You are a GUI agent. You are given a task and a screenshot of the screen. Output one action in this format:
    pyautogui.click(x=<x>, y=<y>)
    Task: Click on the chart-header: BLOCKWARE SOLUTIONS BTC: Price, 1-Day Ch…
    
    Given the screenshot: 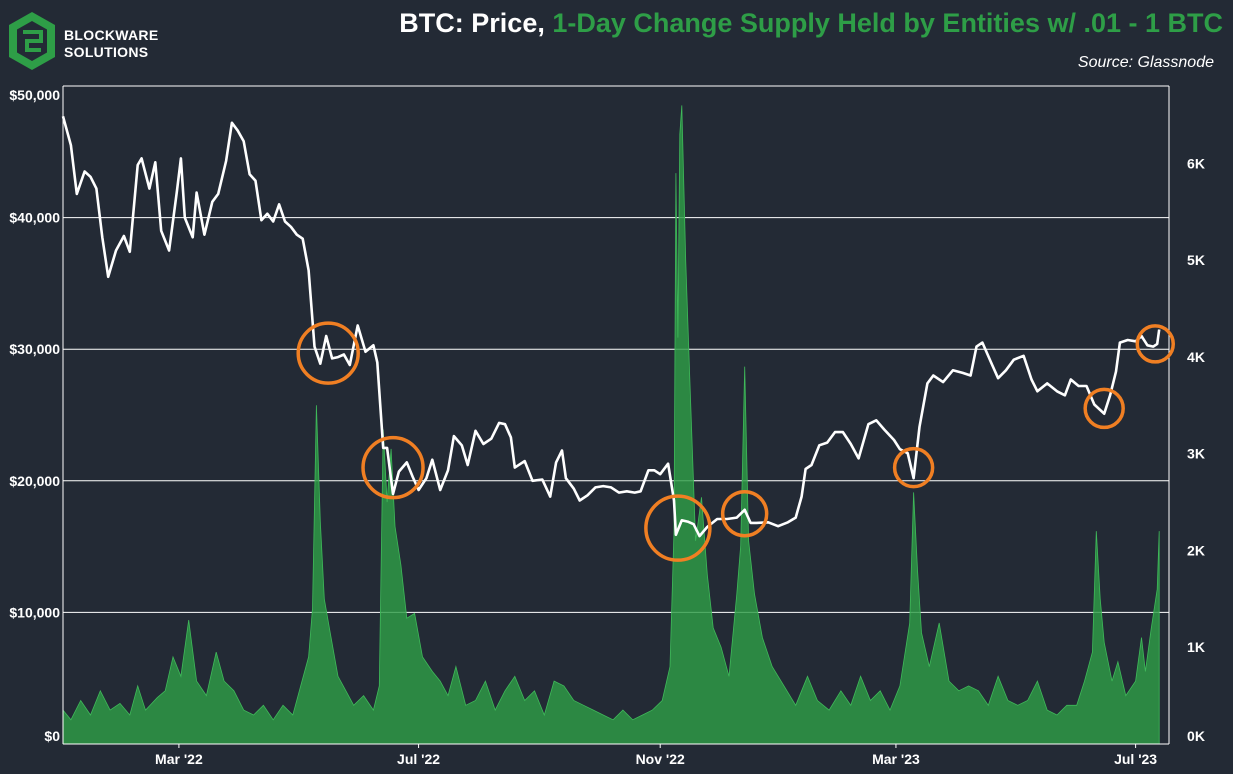 What is the action you would take?
    pyautogui.click(x=616, y=43)
    